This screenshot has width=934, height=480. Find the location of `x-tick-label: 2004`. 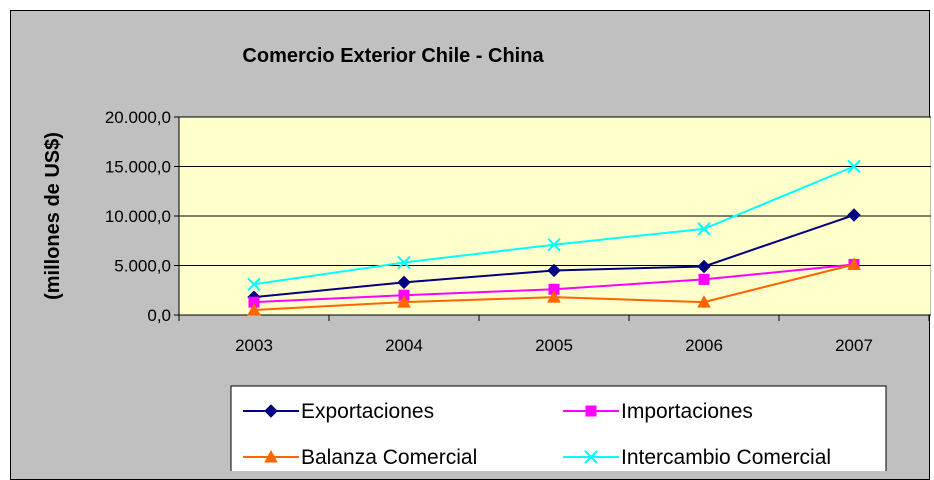

x-tick-label: 2004 is located at coordinates (404, 345).